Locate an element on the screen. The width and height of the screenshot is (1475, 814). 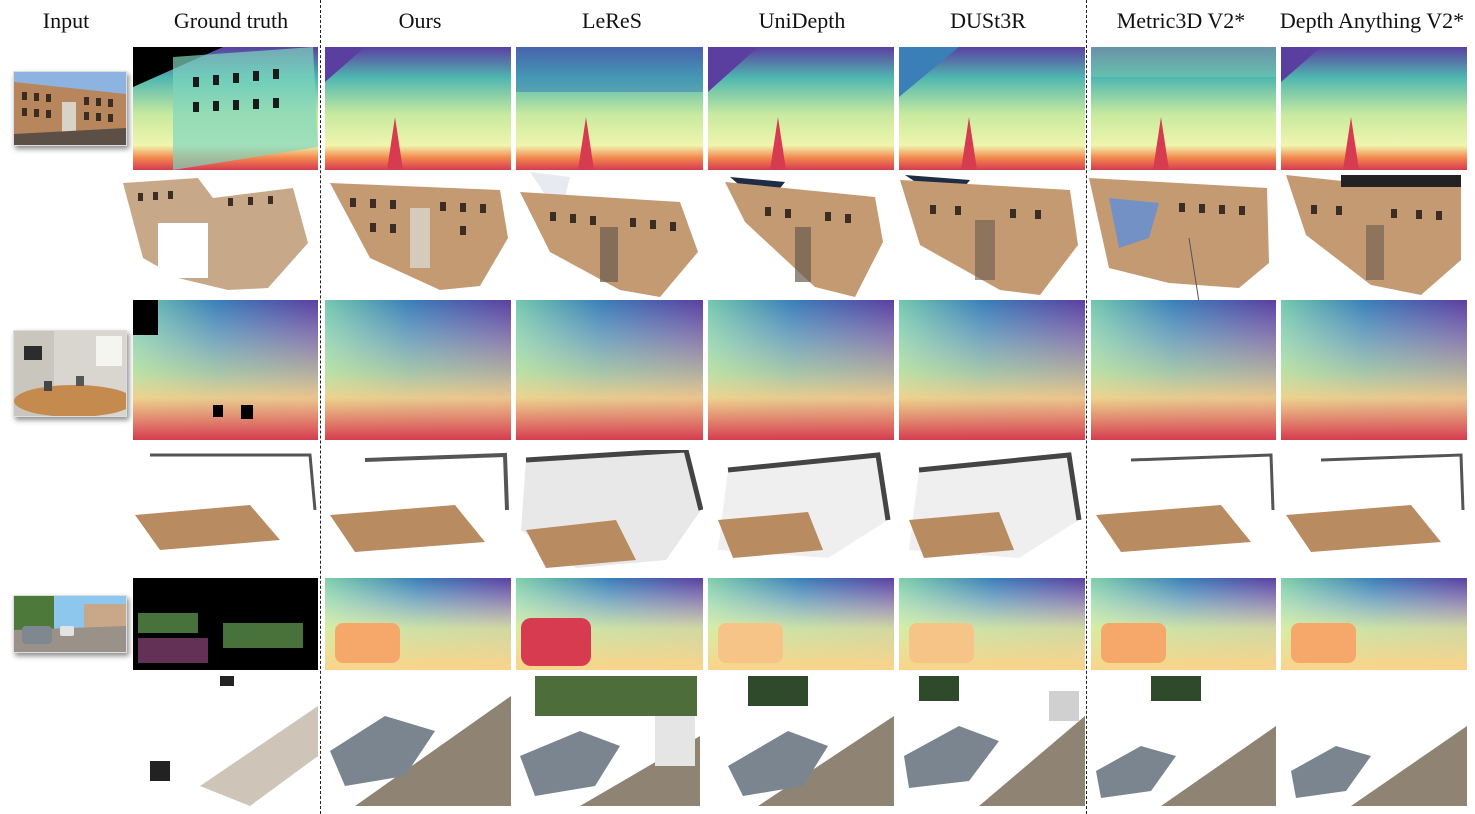
depth-map-office-metric3d is located at coordinates (1183, 370).